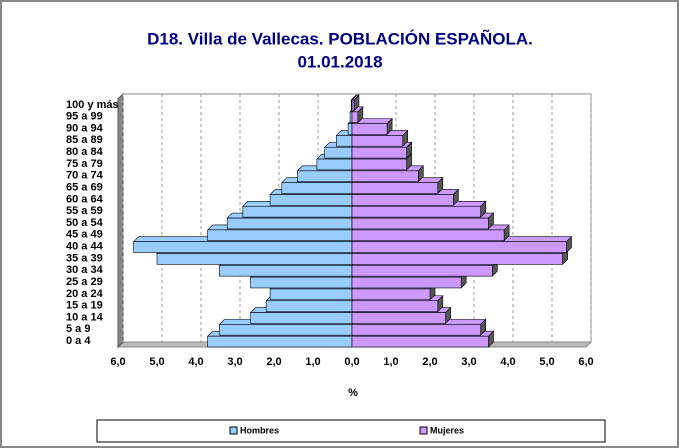 This screenshot has width=679, height=448. What do you see at coordinates (92, 105) in the screenshot?
I see `y-tick-label: 100 y más` at bounding box center [92, 105].